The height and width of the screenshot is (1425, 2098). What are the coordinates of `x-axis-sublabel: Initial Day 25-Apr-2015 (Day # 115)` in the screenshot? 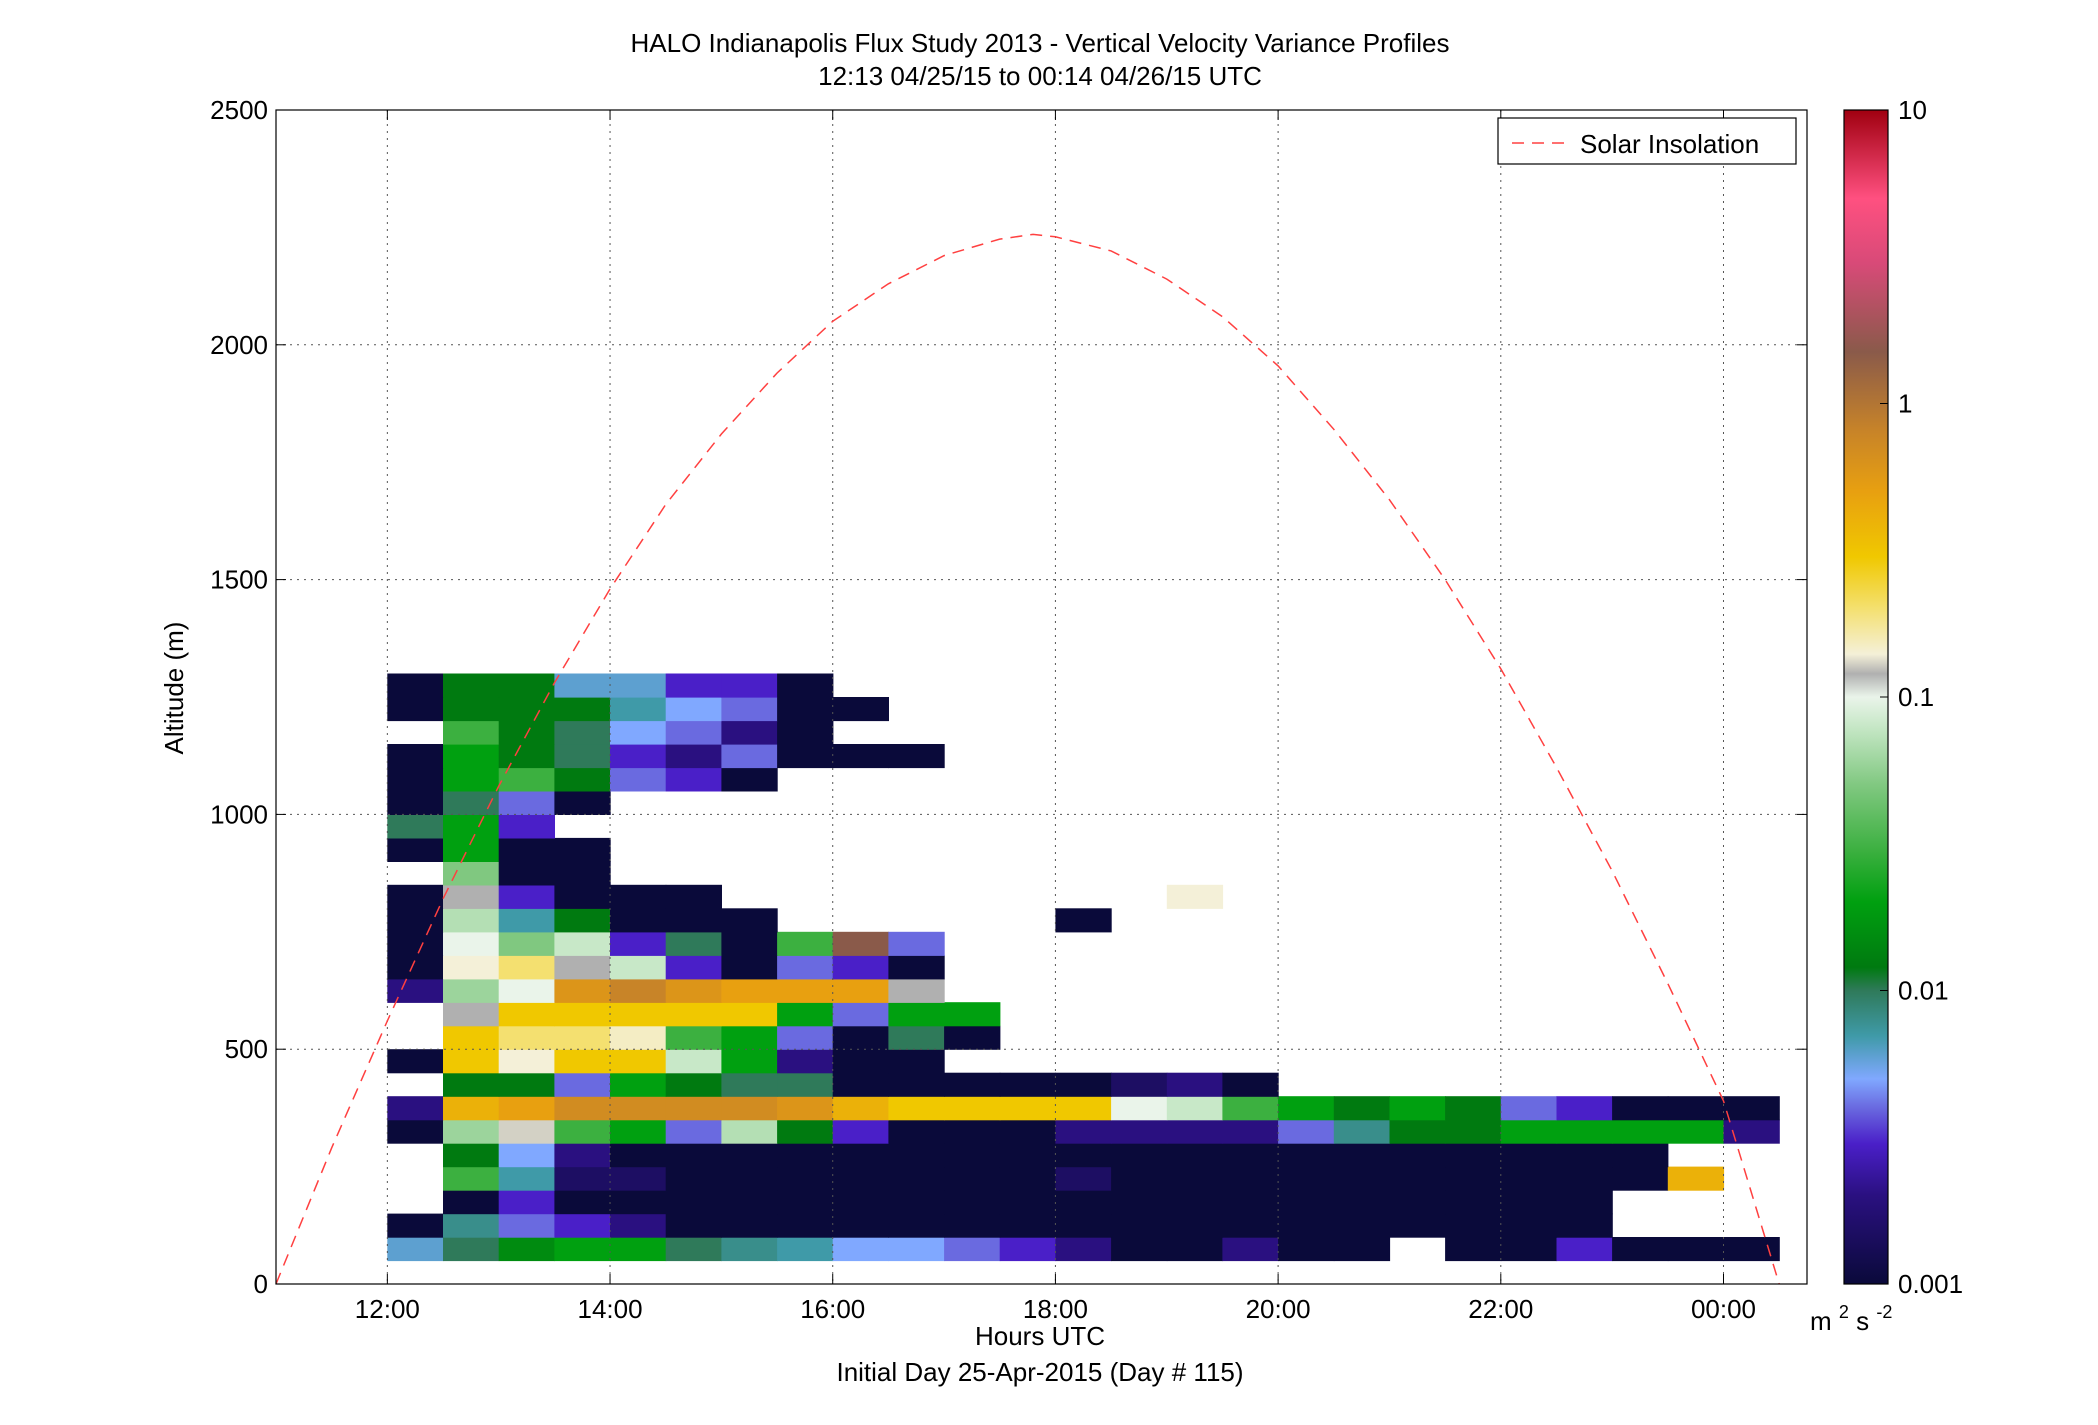 It's located at (1039, 1372).